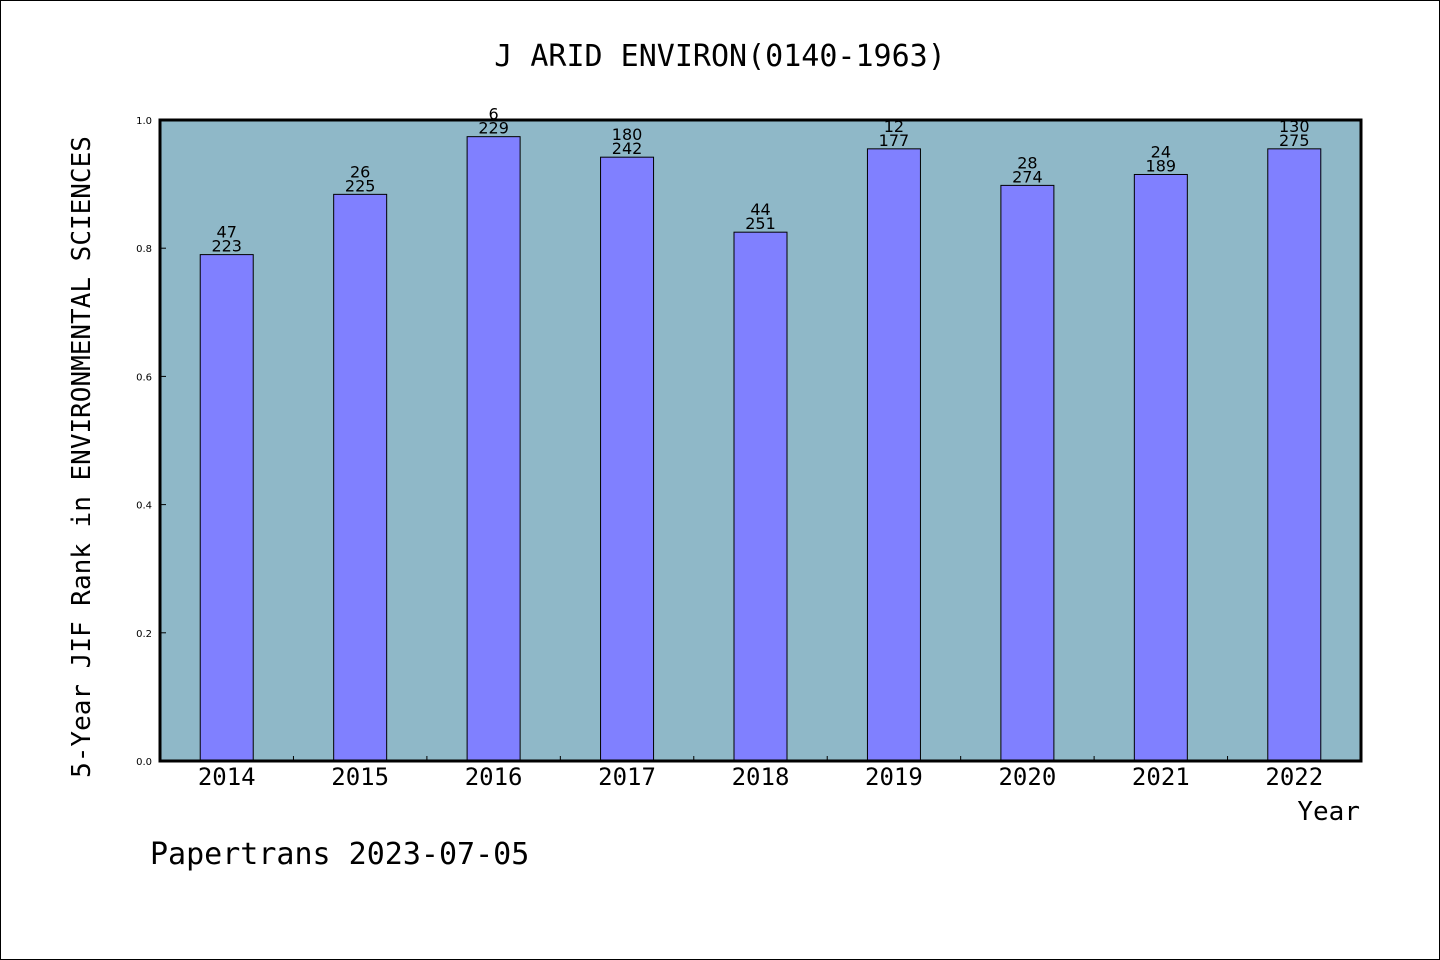 Image resolution: width=1440 pixels, height=960 pixels. What do you see at coordinates (894, 140) in the screenshot?
I see `total-label-2019: 177` at bounding box center [894, 140].